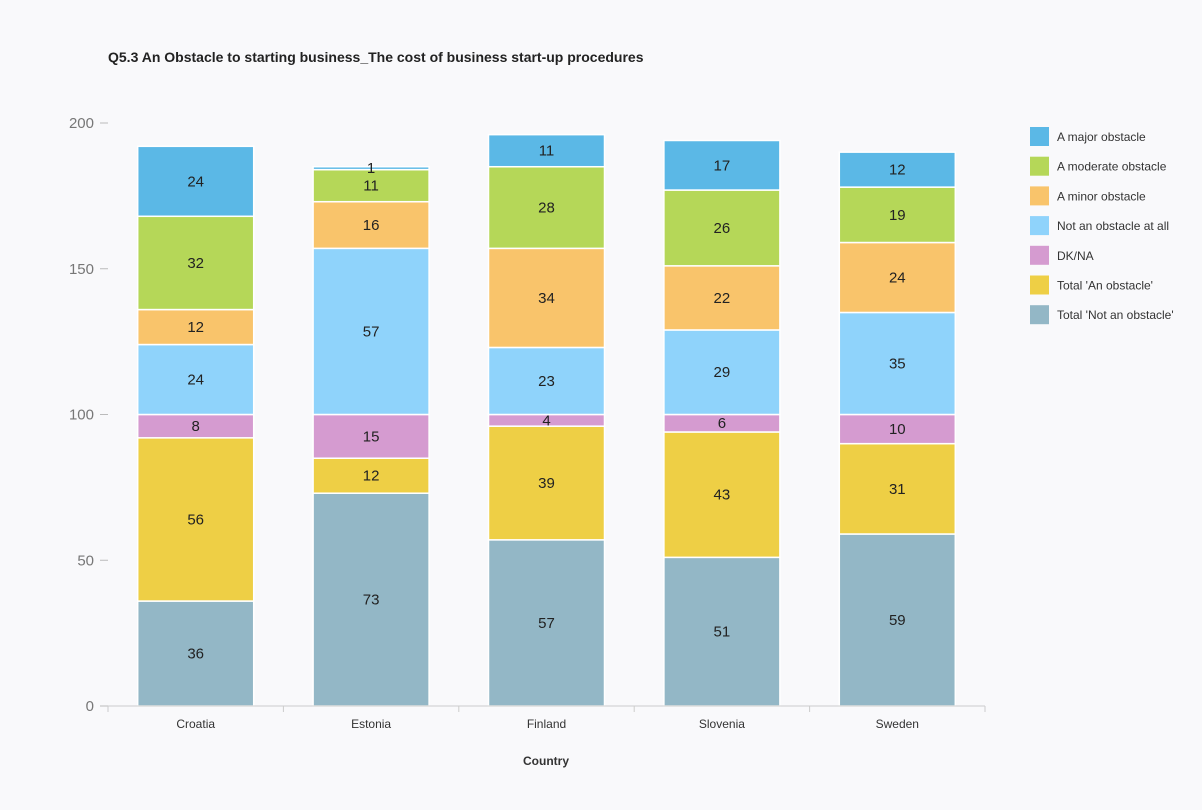  Describe the element at coordinates (722, 372) in the screenshot. I see `bar-value-label: 29` at that location.